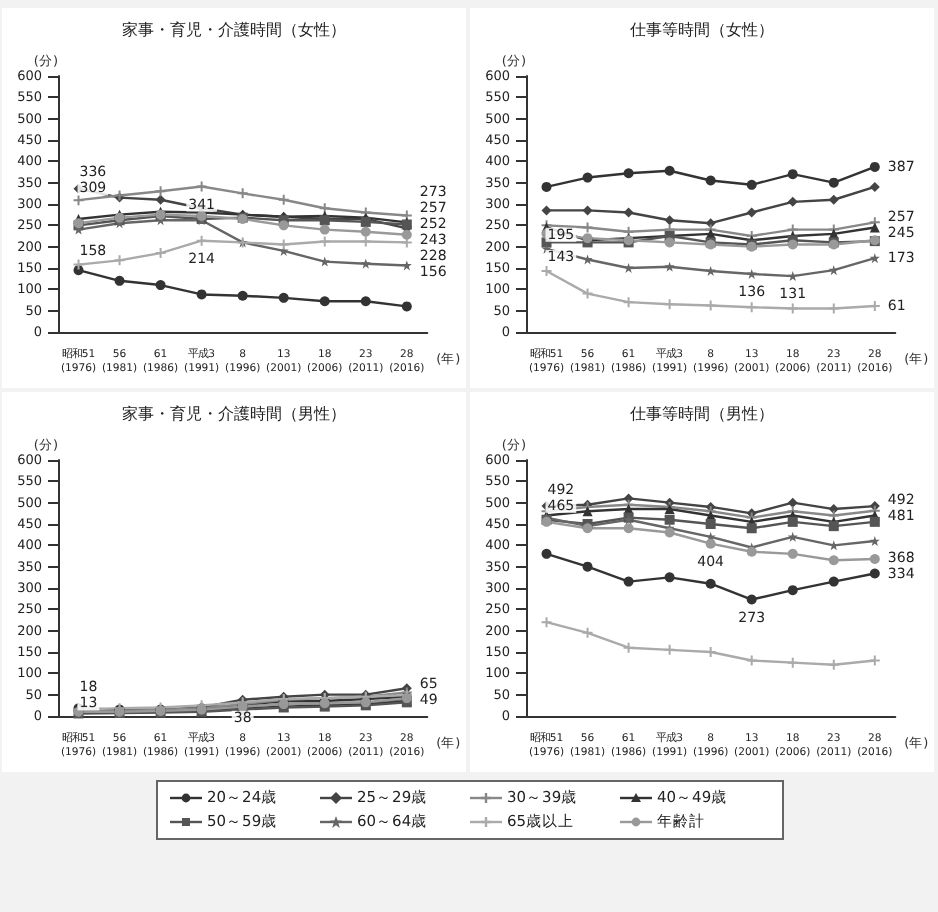 This screenshot has height=912, width=938. What do you see at coordinates (234, 30) in the screenshot?
I see `chart-title: 家事・育児・介護時間（女性）` at bounding box center [234, 30].